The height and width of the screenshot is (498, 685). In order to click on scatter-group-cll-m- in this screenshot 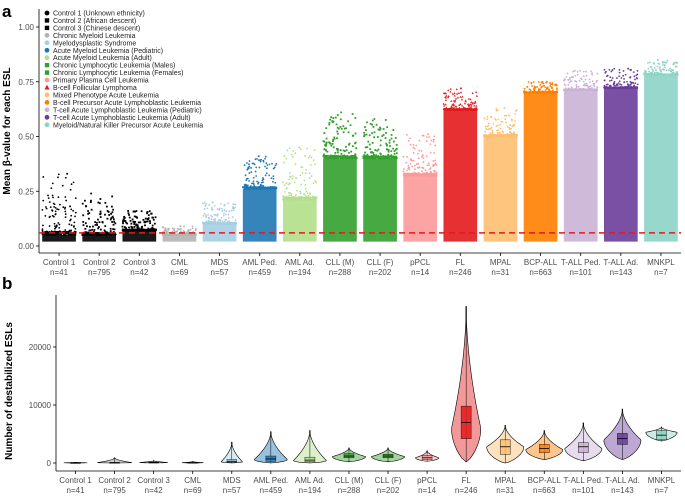, I will do `click(340, 176)`.